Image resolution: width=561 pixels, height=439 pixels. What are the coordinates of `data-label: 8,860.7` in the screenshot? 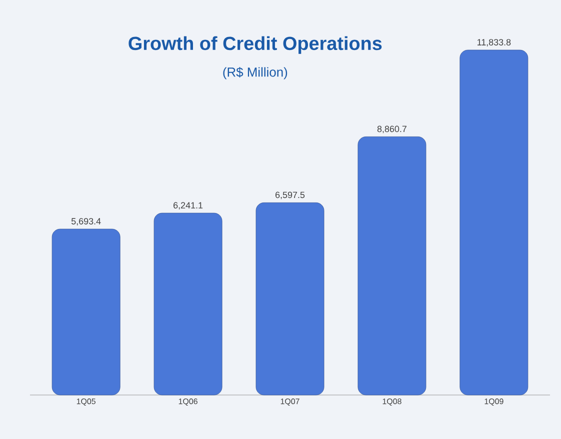 It's located at (391, 130).